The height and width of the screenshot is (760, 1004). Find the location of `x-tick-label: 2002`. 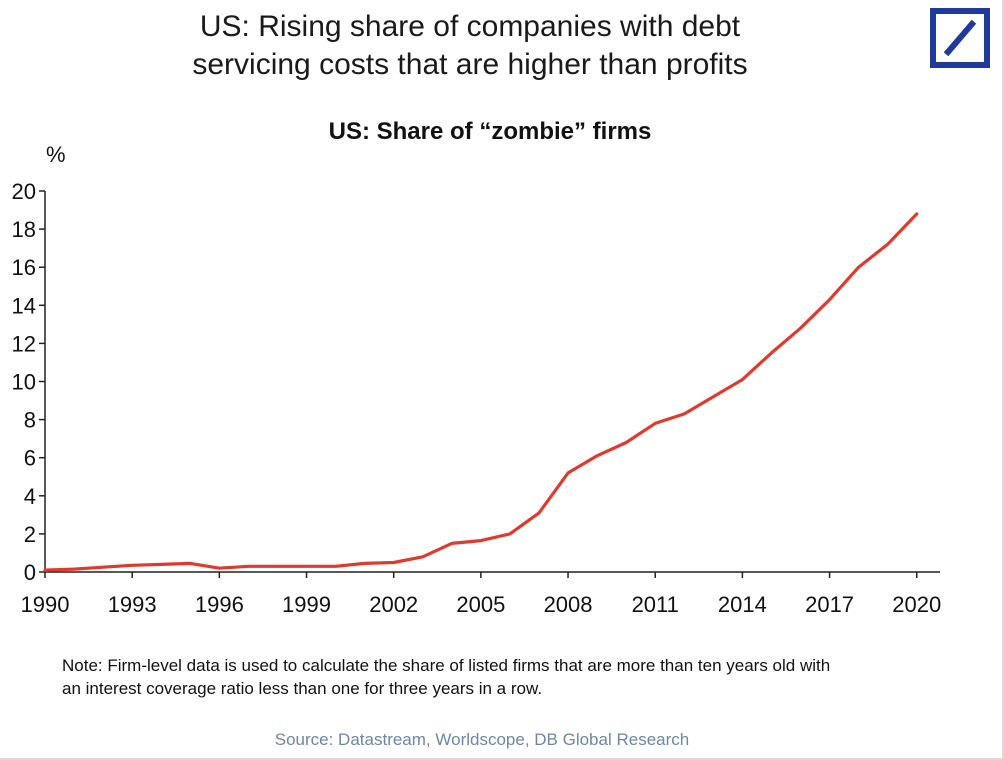

x-tick-label: 2002 is located at coordinates (393, 604).